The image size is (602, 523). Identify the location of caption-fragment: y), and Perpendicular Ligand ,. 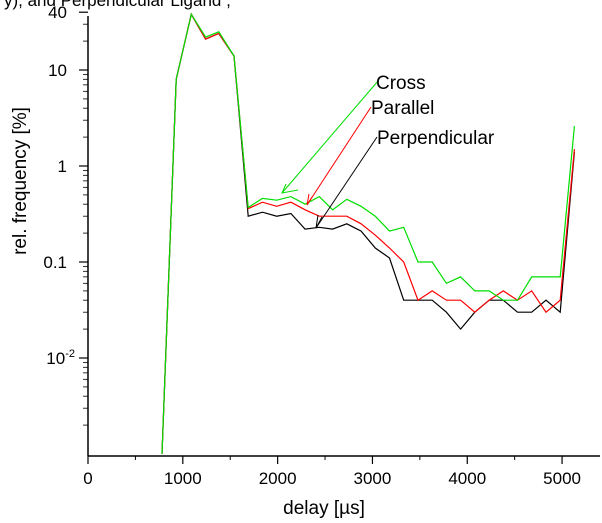
(301, 7).